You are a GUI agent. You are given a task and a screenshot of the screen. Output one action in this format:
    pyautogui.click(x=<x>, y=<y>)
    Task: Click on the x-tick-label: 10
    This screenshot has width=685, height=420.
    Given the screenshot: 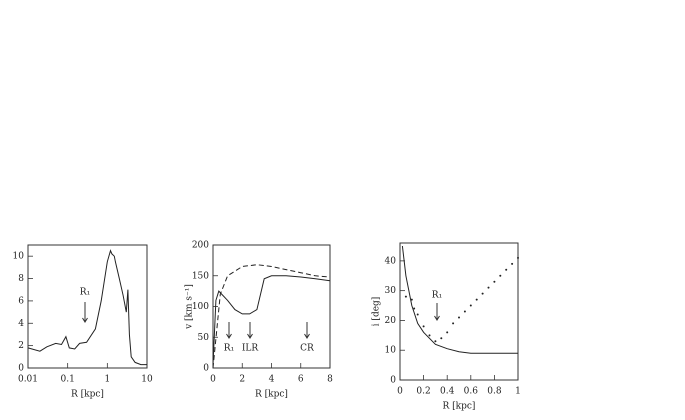 What is the action you would take?
    pyautogui.click(x=147, y=380)
    